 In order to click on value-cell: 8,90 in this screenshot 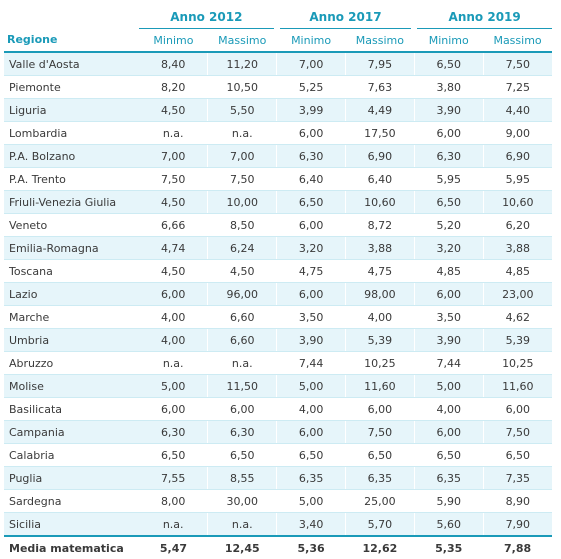, I will do `click(517, 501)`.